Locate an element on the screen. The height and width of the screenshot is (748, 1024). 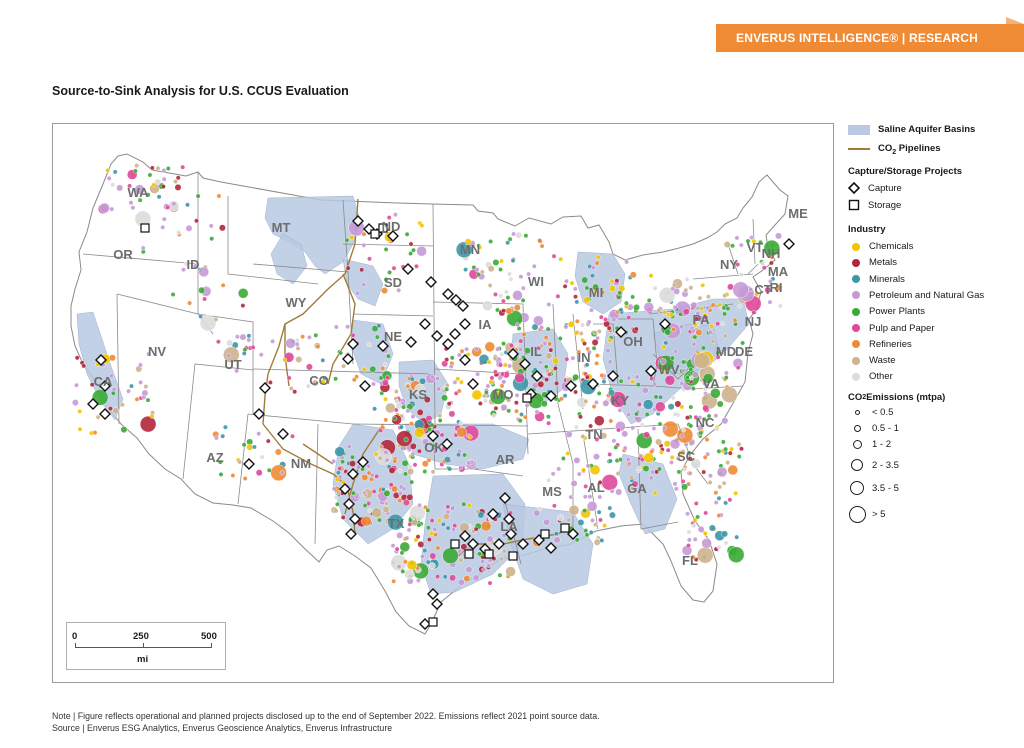
legend-size-item: > 5 is located at coordinates (866, 514).